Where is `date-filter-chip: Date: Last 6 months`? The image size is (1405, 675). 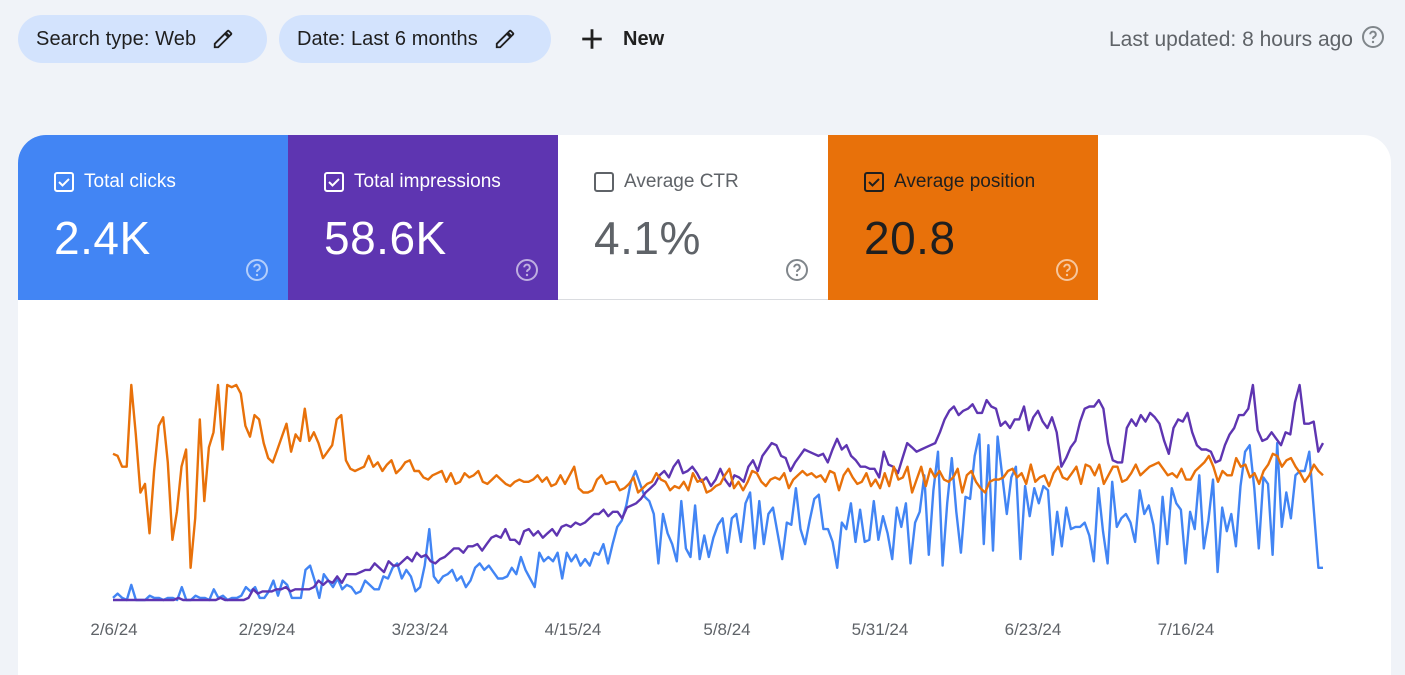
date-filter-chip: Date: Last 6 months is located at coordinates (415, 39).